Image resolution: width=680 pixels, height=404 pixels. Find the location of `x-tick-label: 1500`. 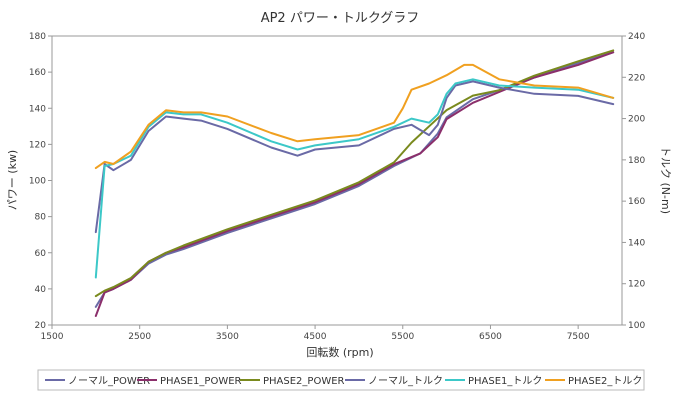

x-tick-label: 1500 is located at coordinates (52, 337).